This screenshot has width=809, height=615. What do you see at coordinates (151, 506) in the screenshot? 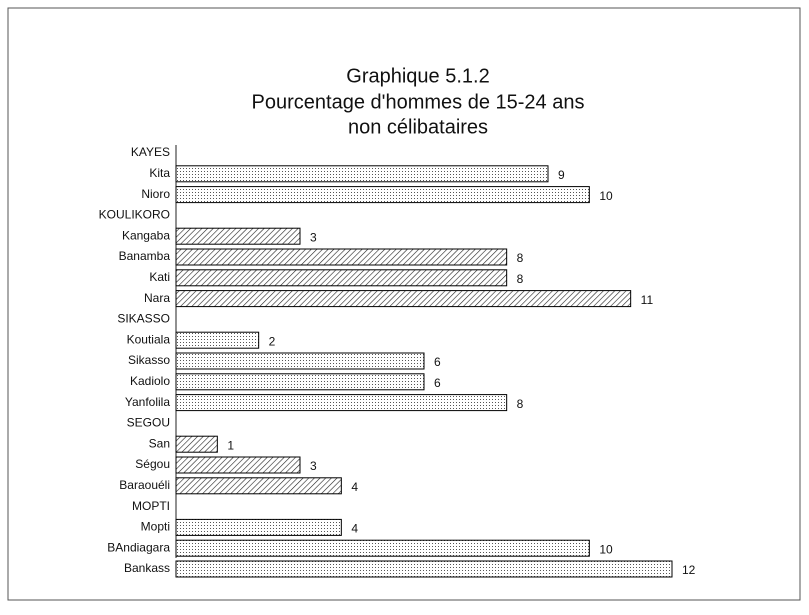
I see `category-label: MOPTI` at bounding box center [151, 506].